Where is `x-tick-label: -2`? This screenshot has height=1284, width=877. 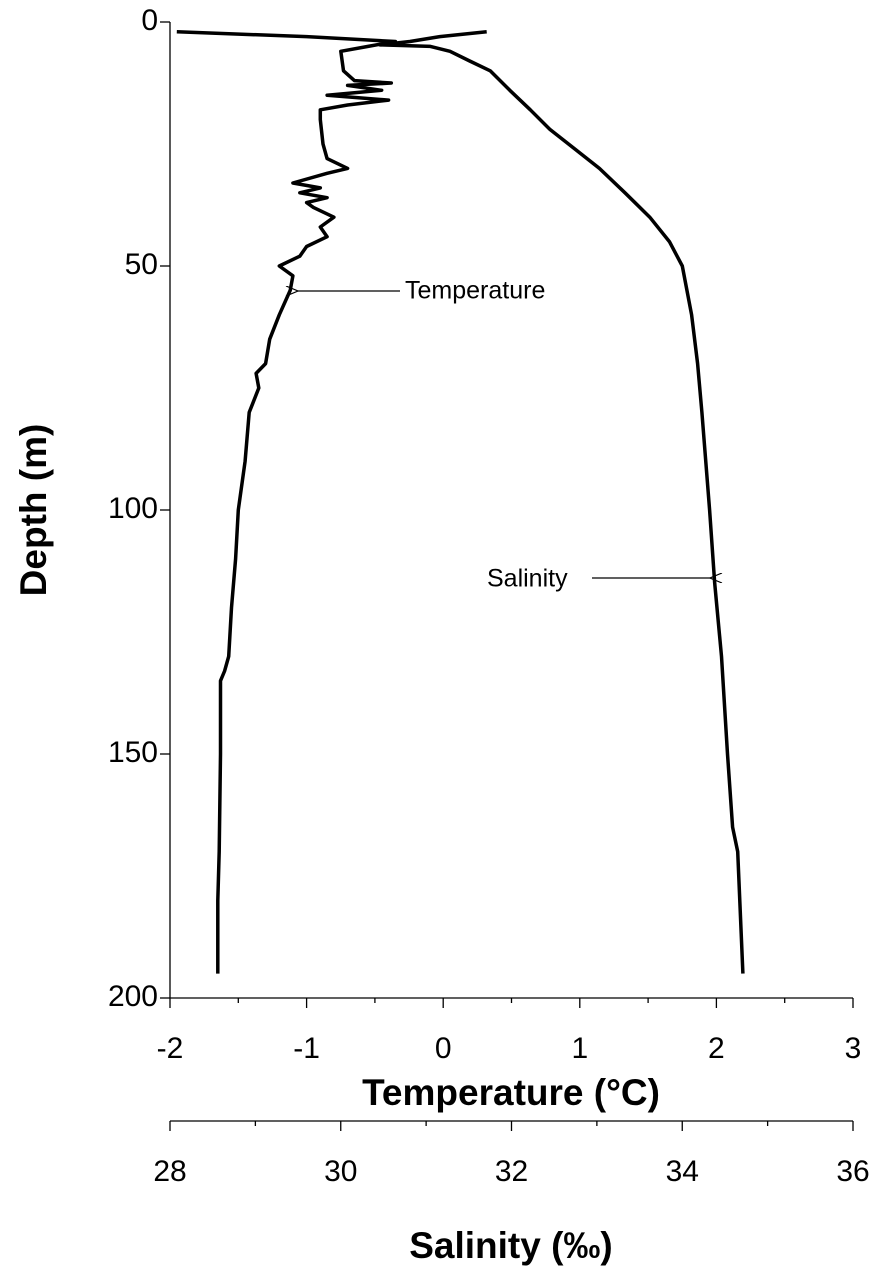
x-tick-label: -2 is located at coordinates (170, 1048).